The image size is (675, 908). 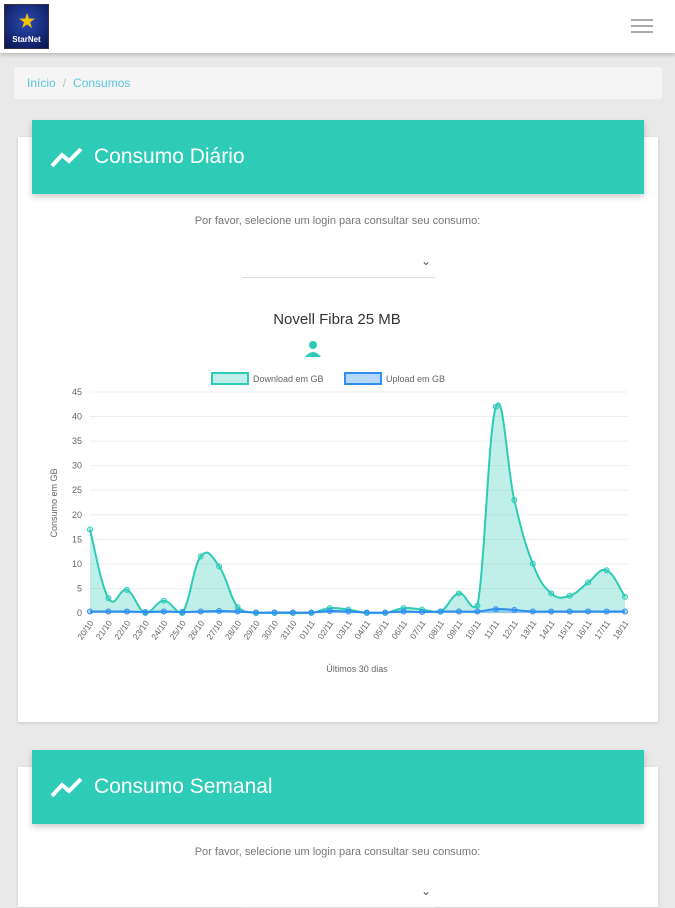 I want to click on x-tick-label: 05/11, so click(x=381, y=629).